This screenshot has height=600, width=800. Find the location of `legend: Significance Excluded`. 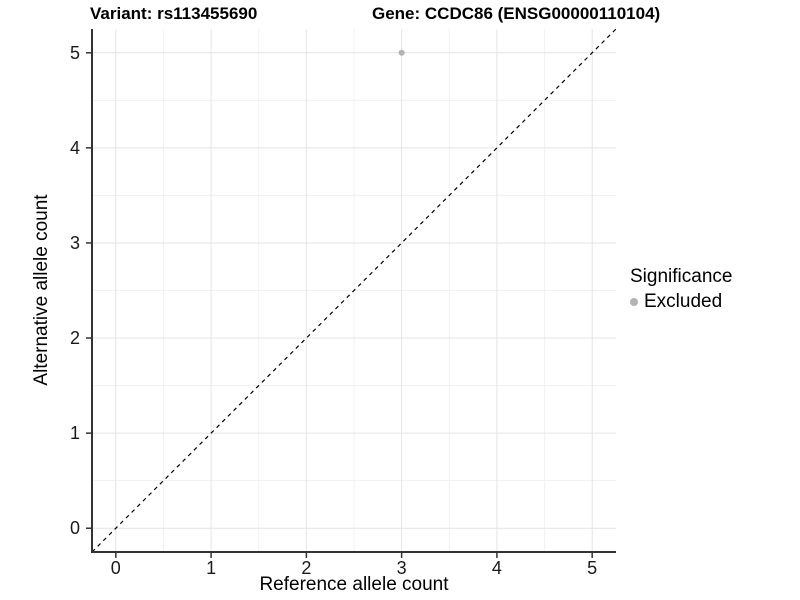

legend: Significance Excluded is located at coordinates (681, 289).